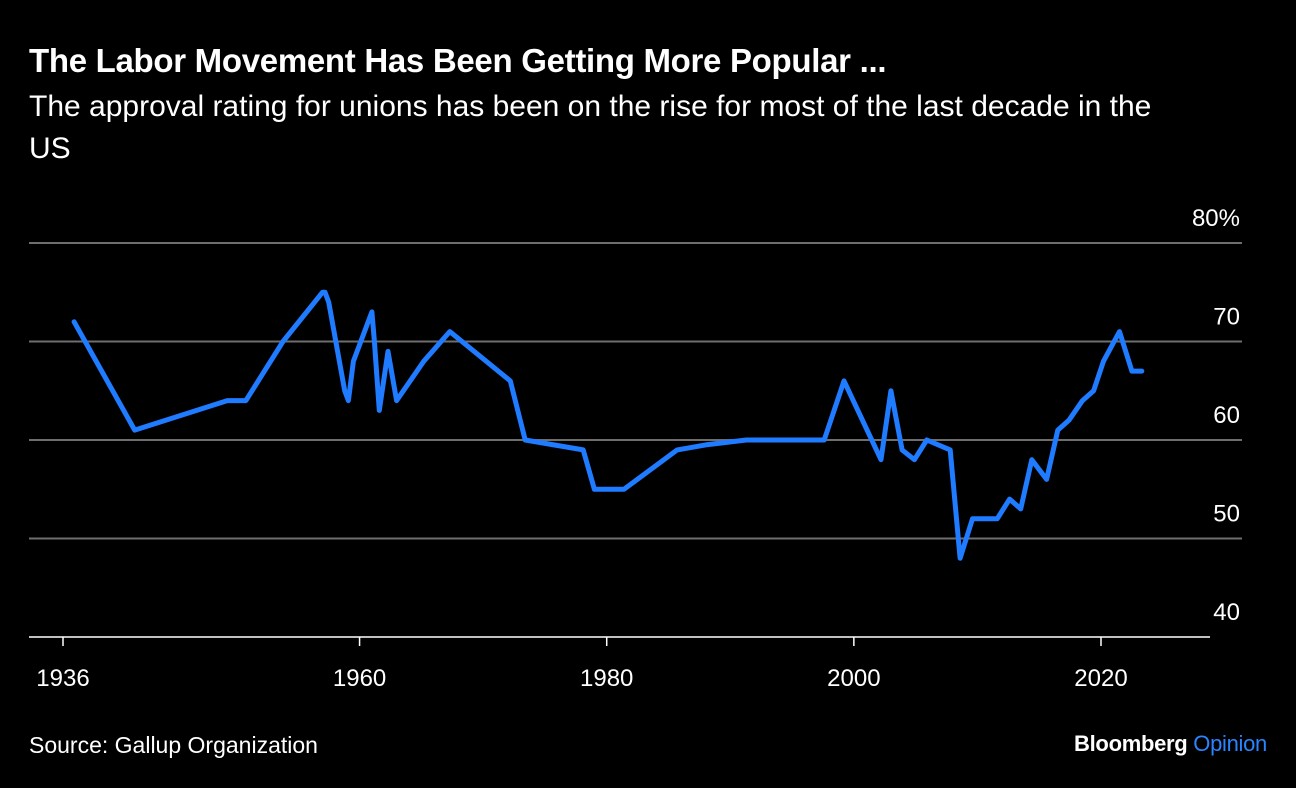 This screenshot has height=788, width=1296. What do you see at coordinates (173, 745) in the screenshot?
I see `source-note: Source: Gallup Organization` at bounding box center [173, 745].